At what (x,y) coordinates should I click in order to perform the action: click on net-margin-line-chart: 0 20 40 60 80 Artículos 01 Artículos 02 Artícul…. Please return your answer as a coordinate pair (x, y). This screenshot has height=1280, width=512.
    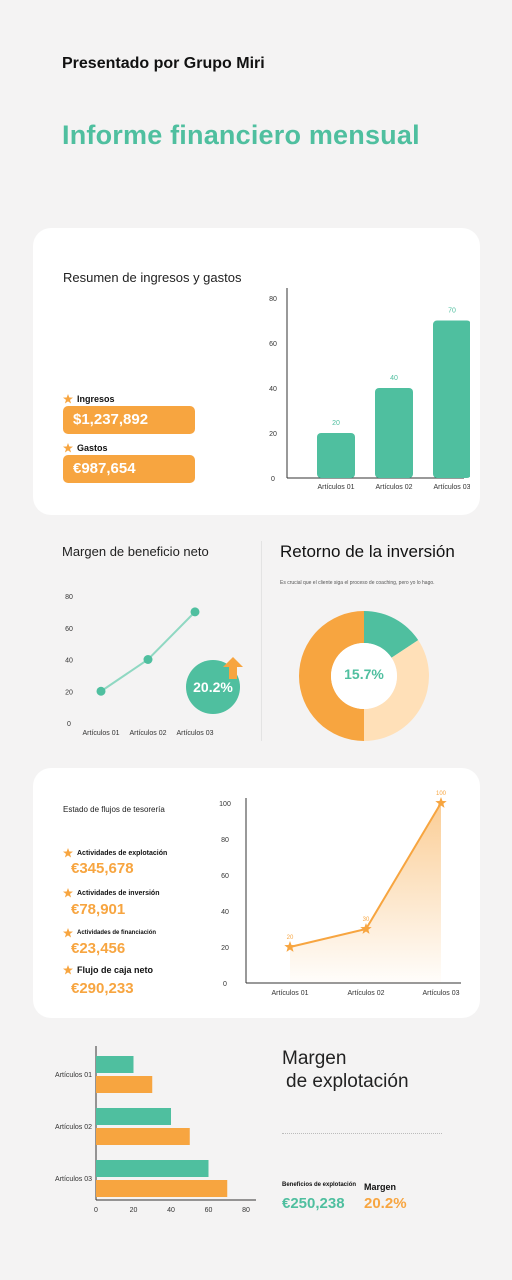
    Looking at the image, I should click on (139, 665).